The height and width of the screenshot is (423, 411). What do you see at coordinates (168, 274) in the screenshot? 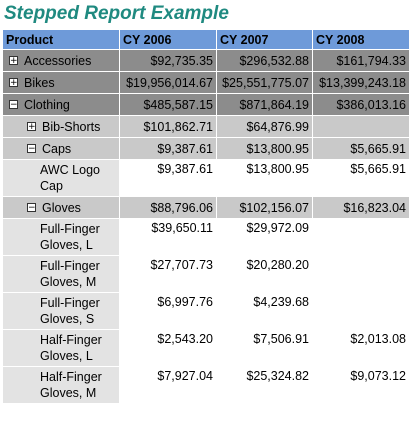
I see `value-cell-cy2006: $27,707.73` at bounding box center [168, 274].